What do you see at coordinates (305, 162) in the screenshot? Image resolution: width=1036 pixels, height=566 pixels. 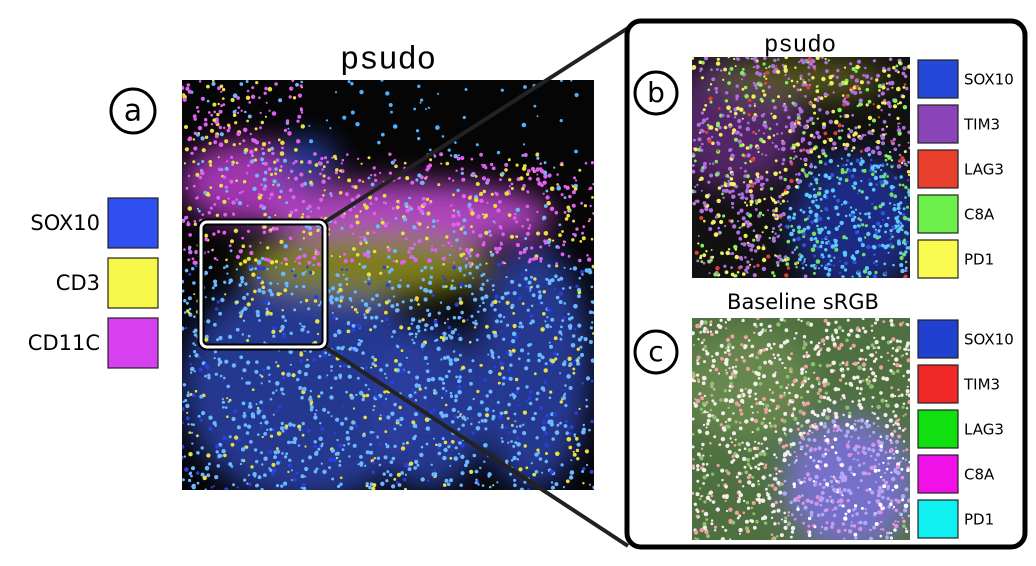 I see `tissue-region` at bounding box center [305, 162].